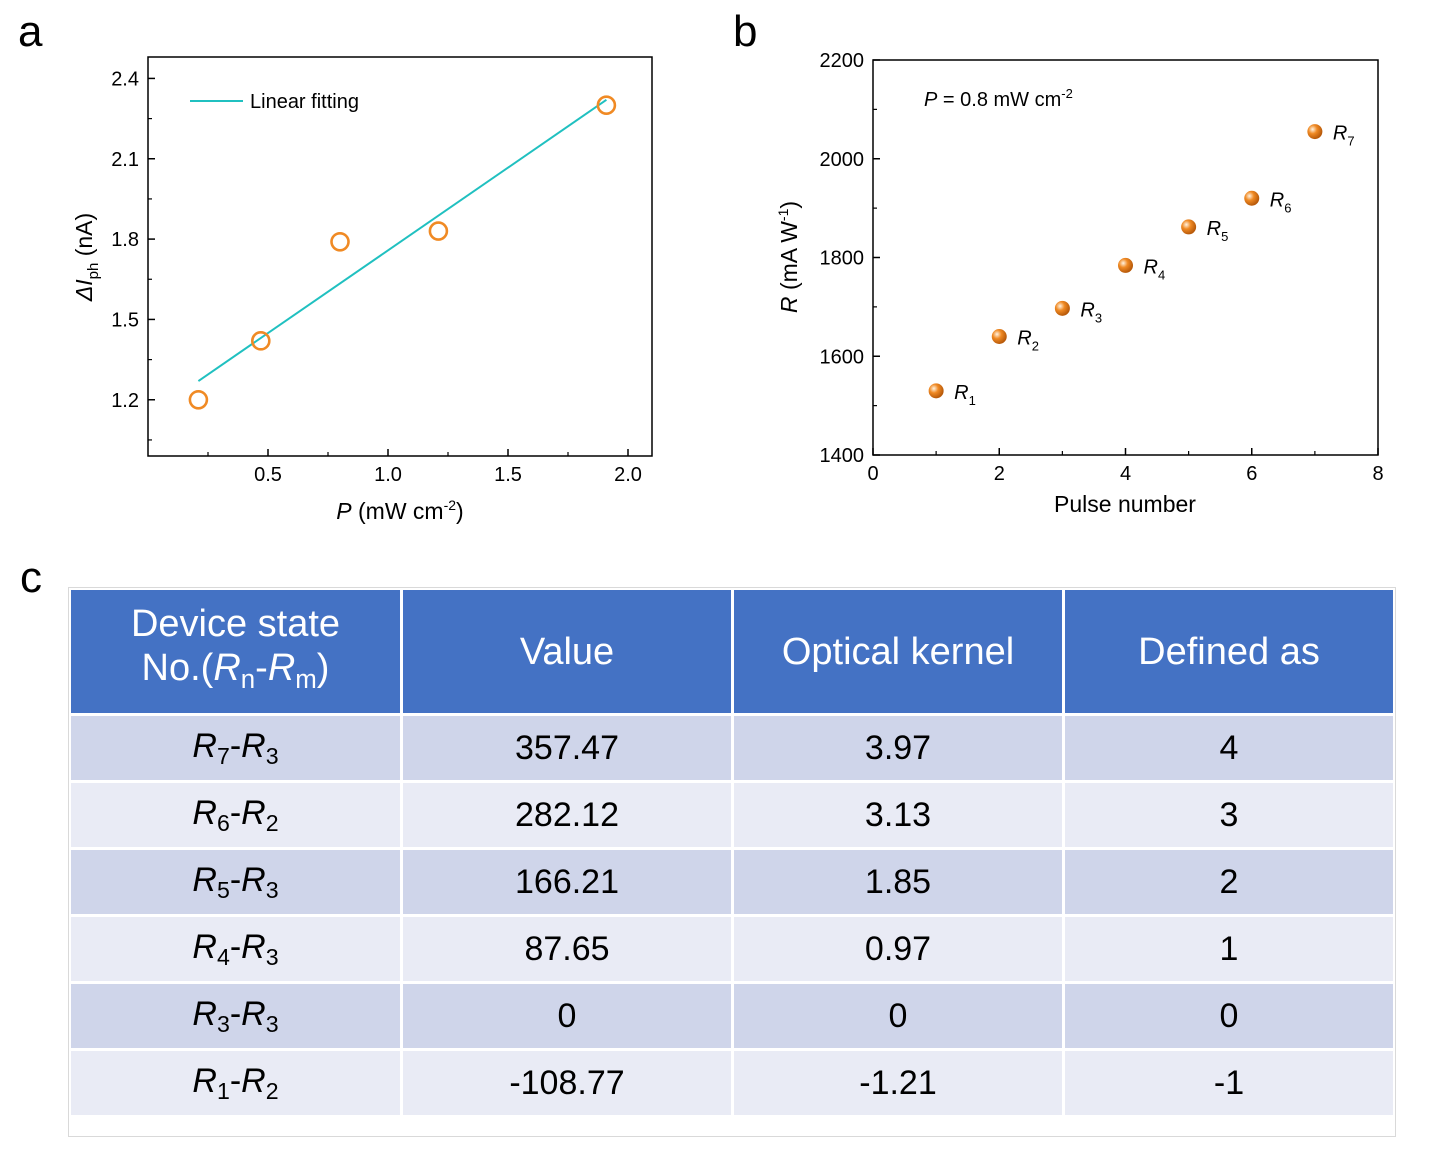  What do you see at coordinates (261, 667) in the screenshot?
I see `header-dash: -` at bounding box center [261, 667].